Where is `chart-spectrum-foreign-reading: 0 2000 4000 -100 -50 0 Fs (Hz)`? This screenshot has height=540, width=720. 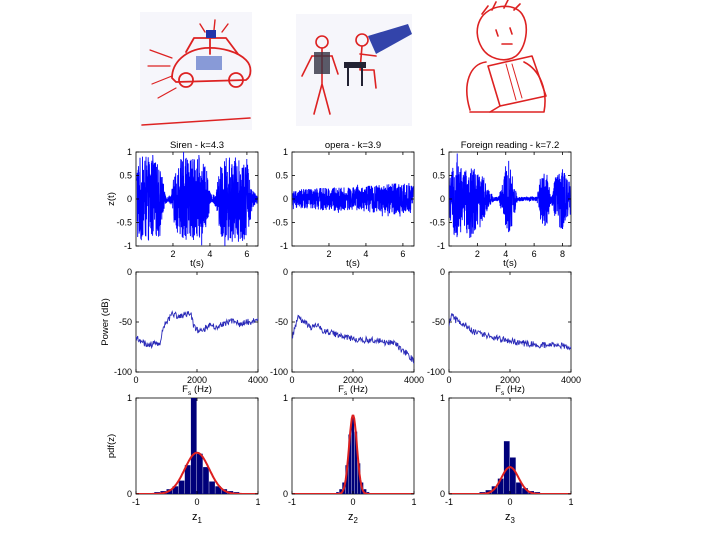
chart-spectrum-foreign-reading: 0 2000 4000 -100 -50 0 Fs (Hz) is located at coordinates (504, 332).